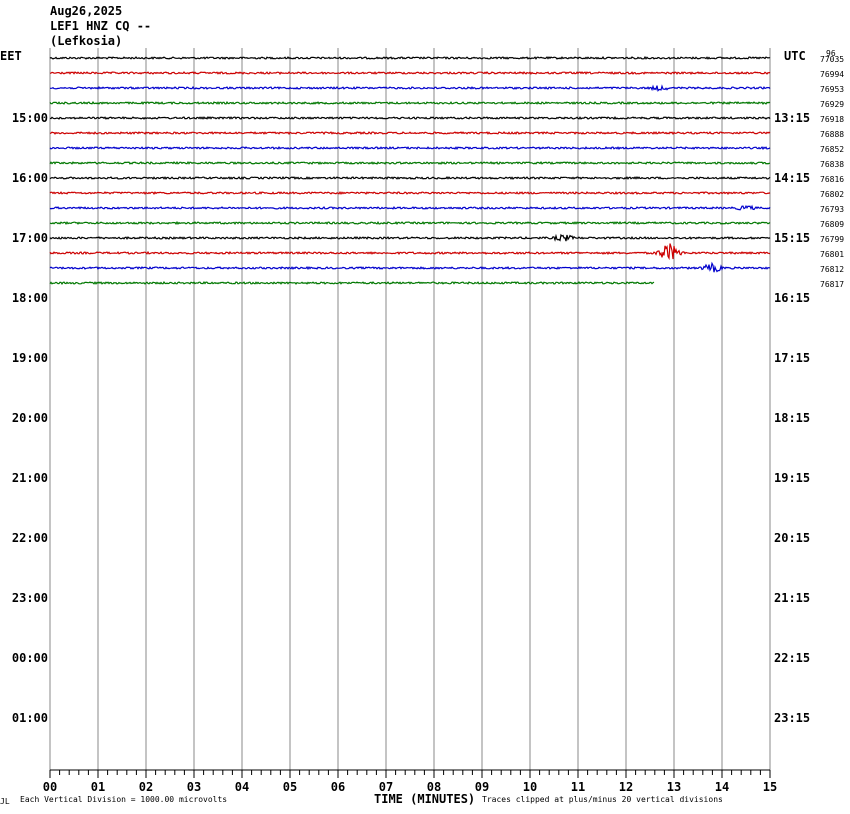 This screenshot has height=814, width=850. What do you see at coordinates (101, 26) in the screenshot?
I see `station-code: LEF1 HNZ CQ --` at bounding box center [101, 26].